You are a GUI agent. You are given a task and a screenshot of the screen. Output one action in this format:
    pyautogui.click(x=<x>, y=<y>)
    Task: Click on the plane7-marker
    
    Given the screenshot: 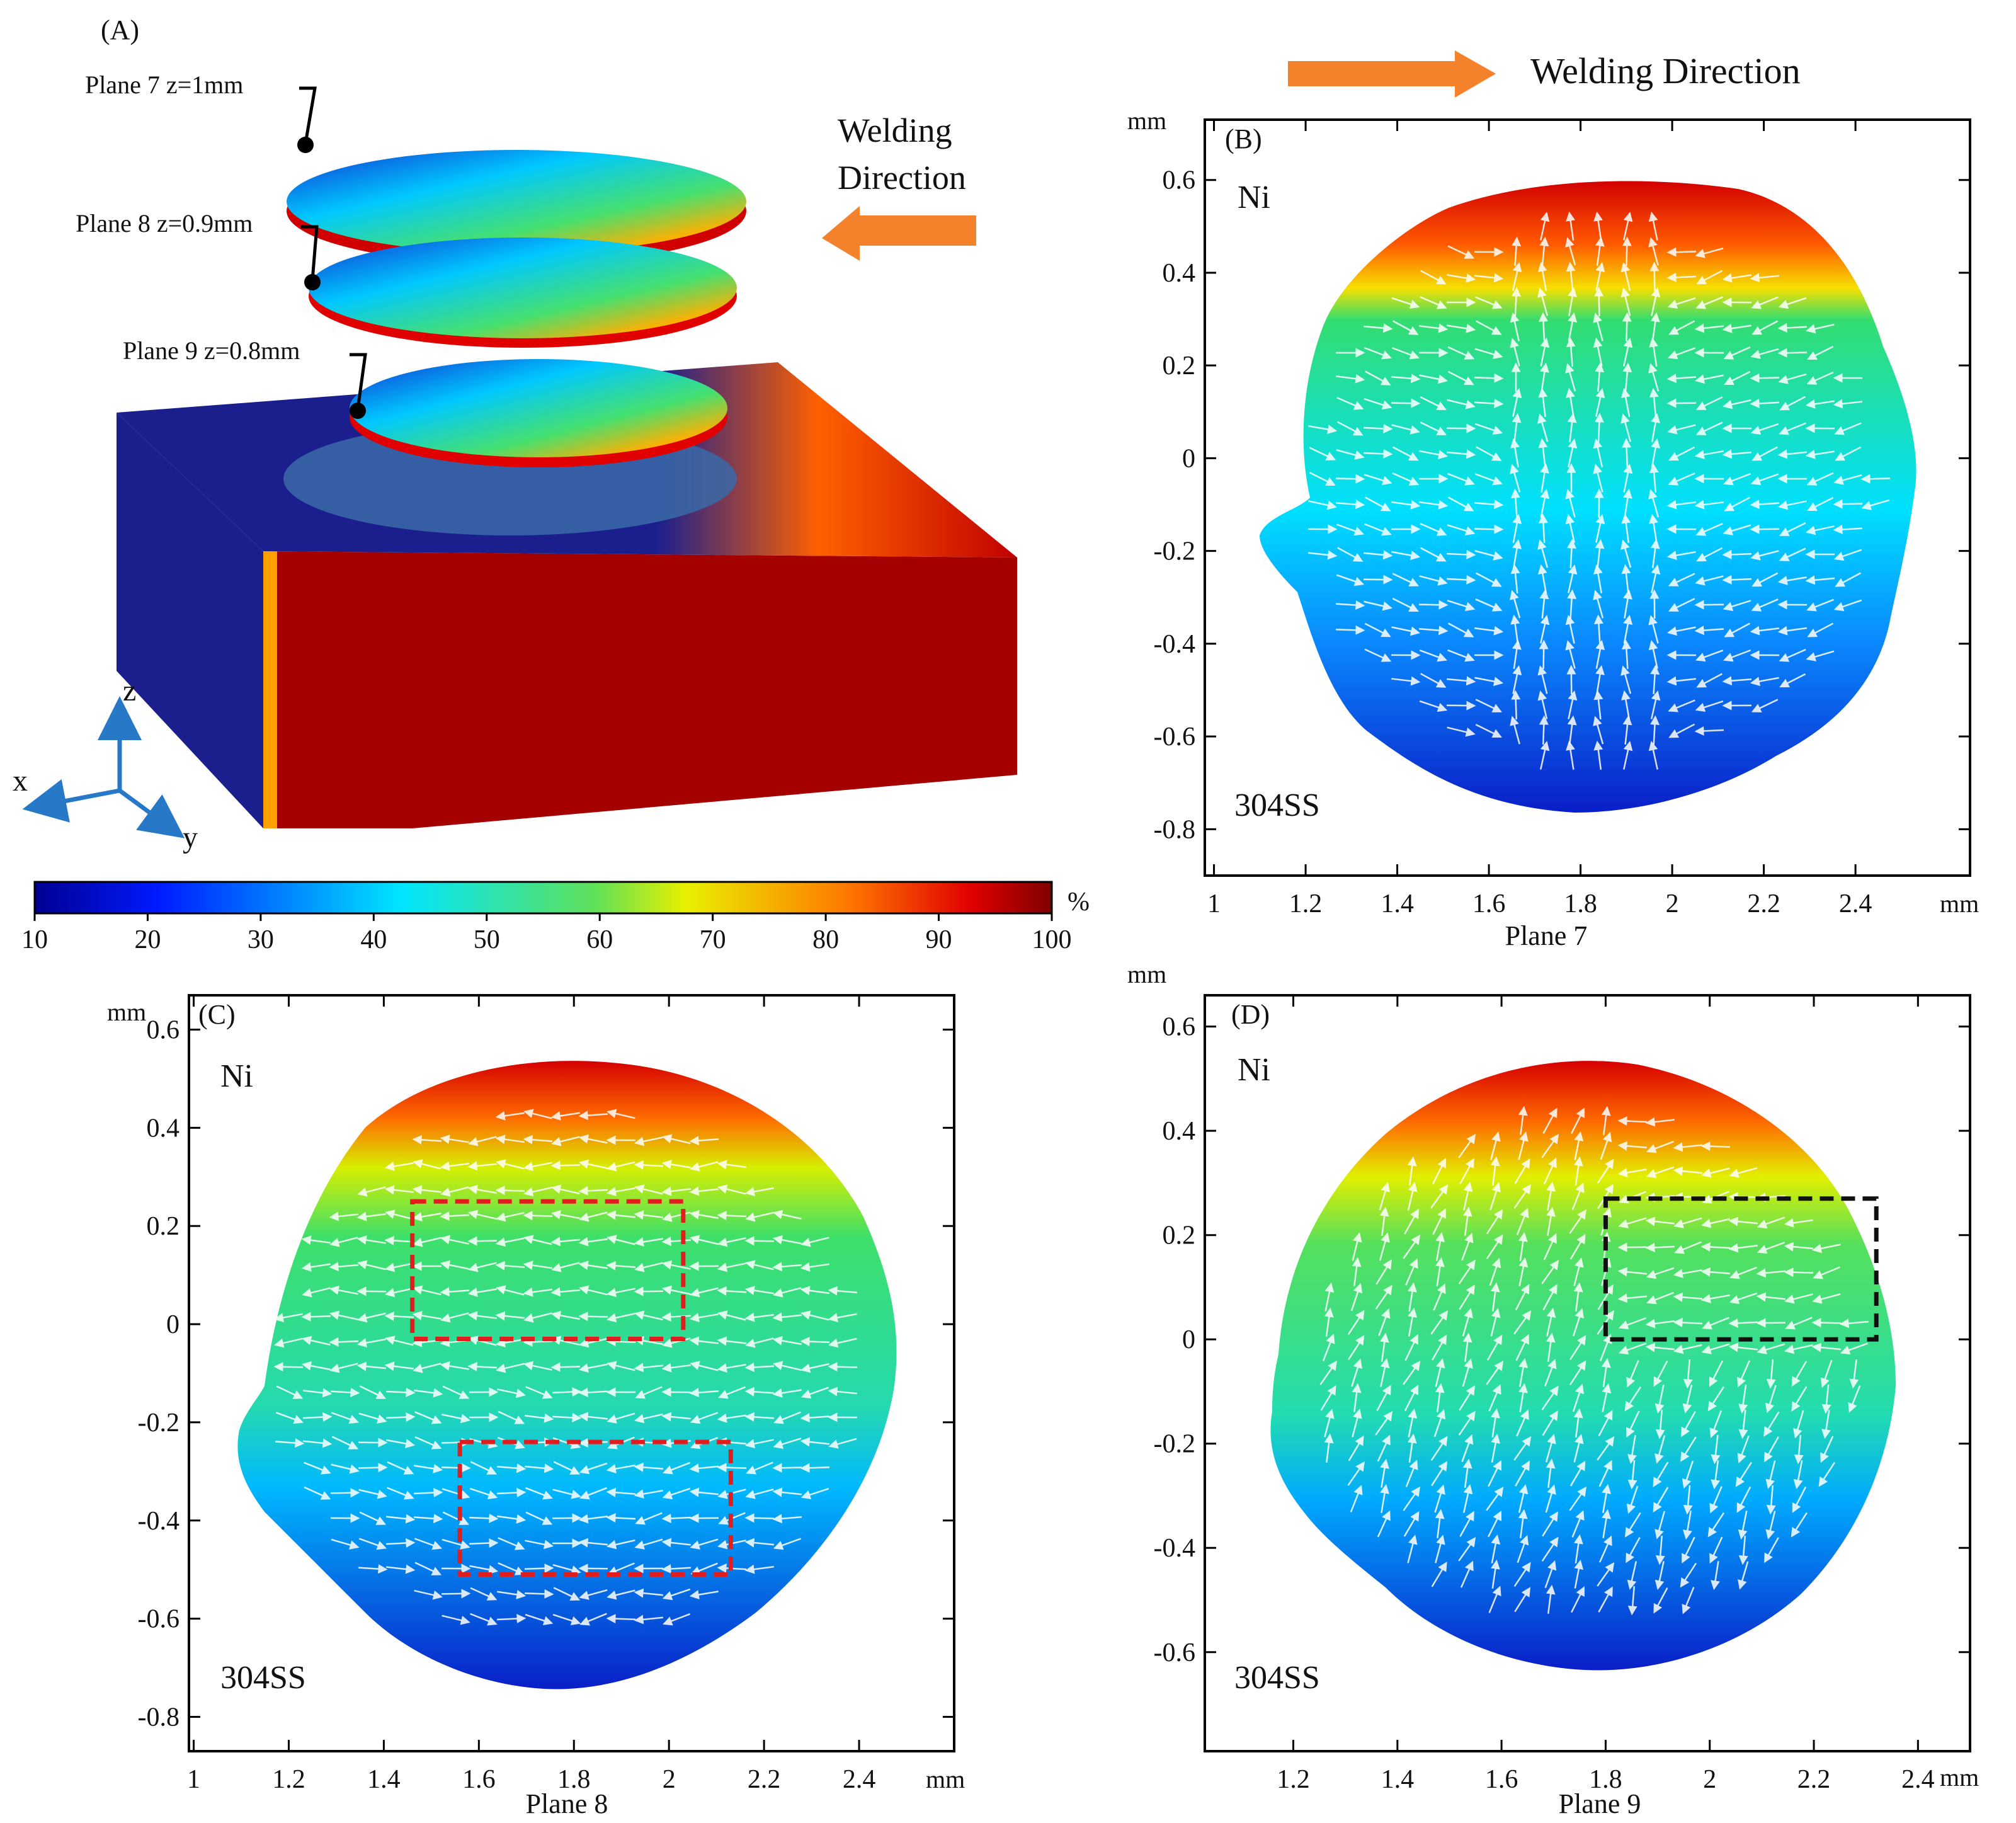 What is the action you would take?
    pyautogui.click(x=305, y=145)
    